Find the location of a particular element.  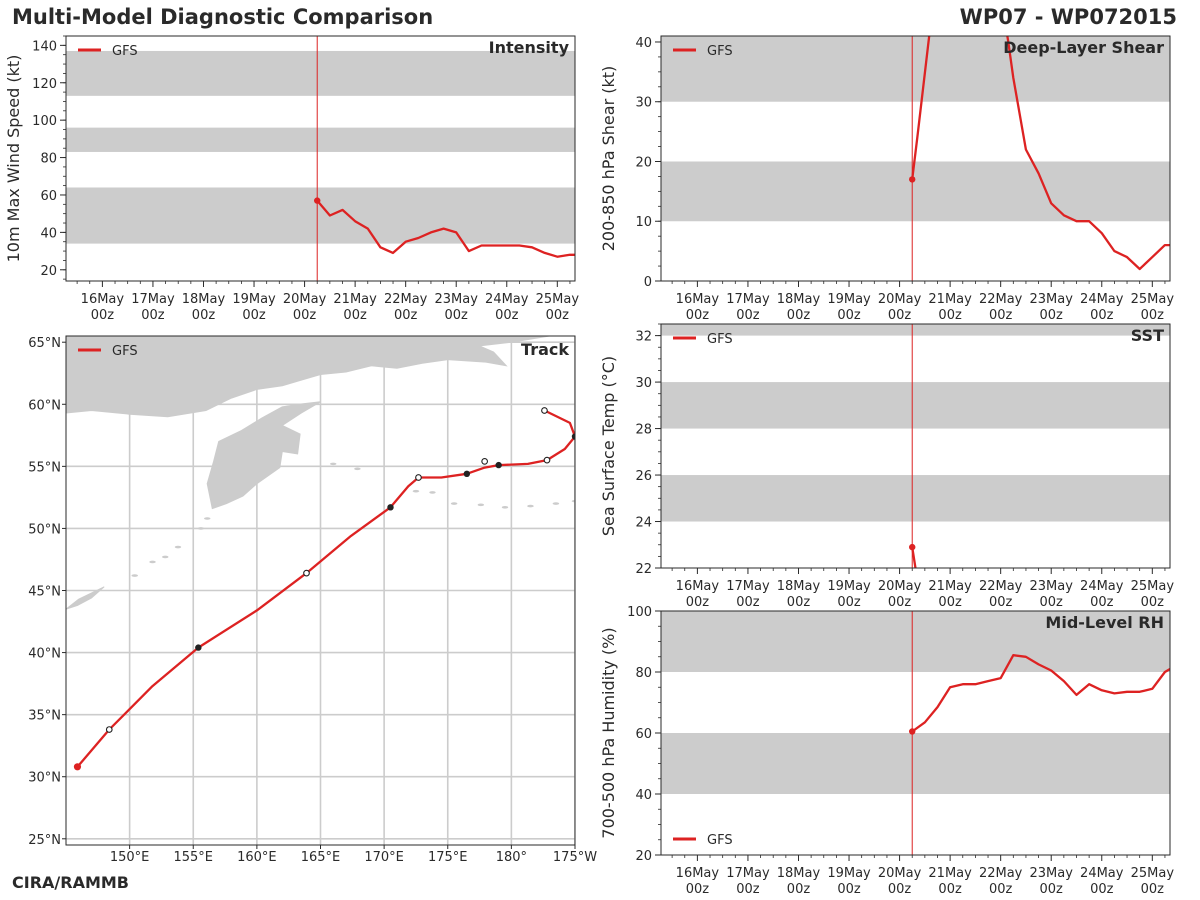

sst-xtick-label: 23May is located at coordinates (1052, 586).